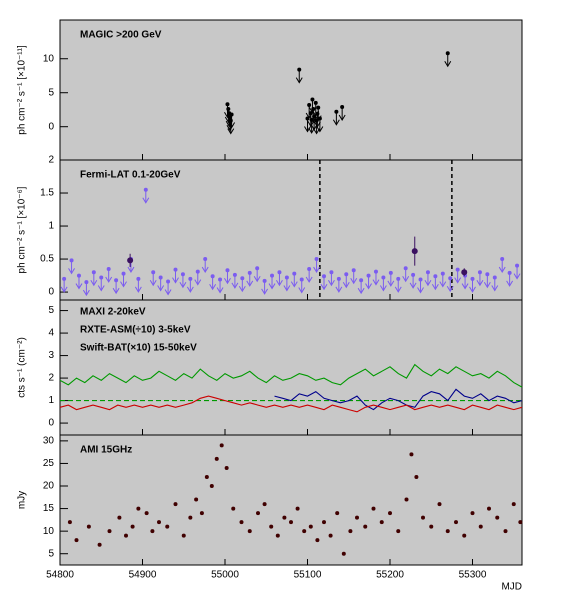 The height and width of the screenshot is (599, 581). What do you see at coordinates (130, 175) in the screenshot?
I see `legend-label: Fermi-LAT 0.1-20GeV` at bounding box center [130, 175].